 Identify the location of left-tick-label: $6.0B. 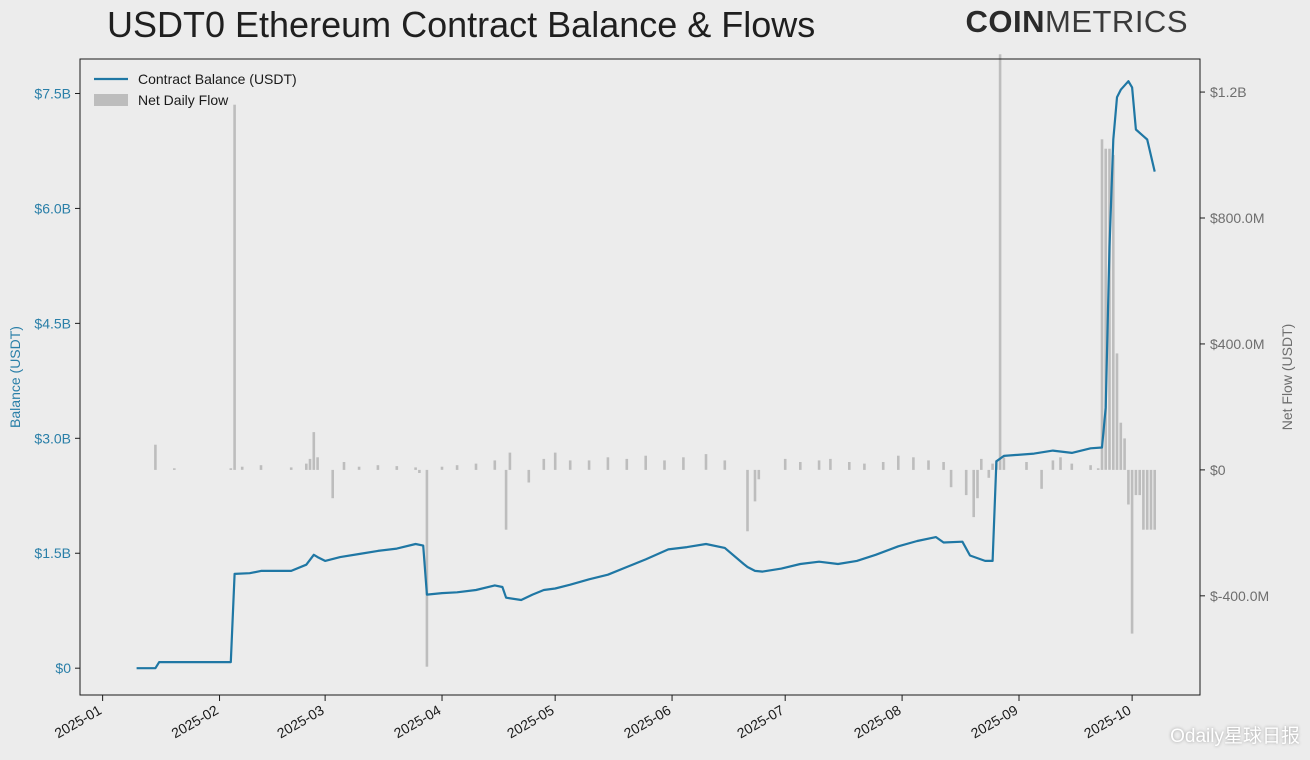
(52, 208).